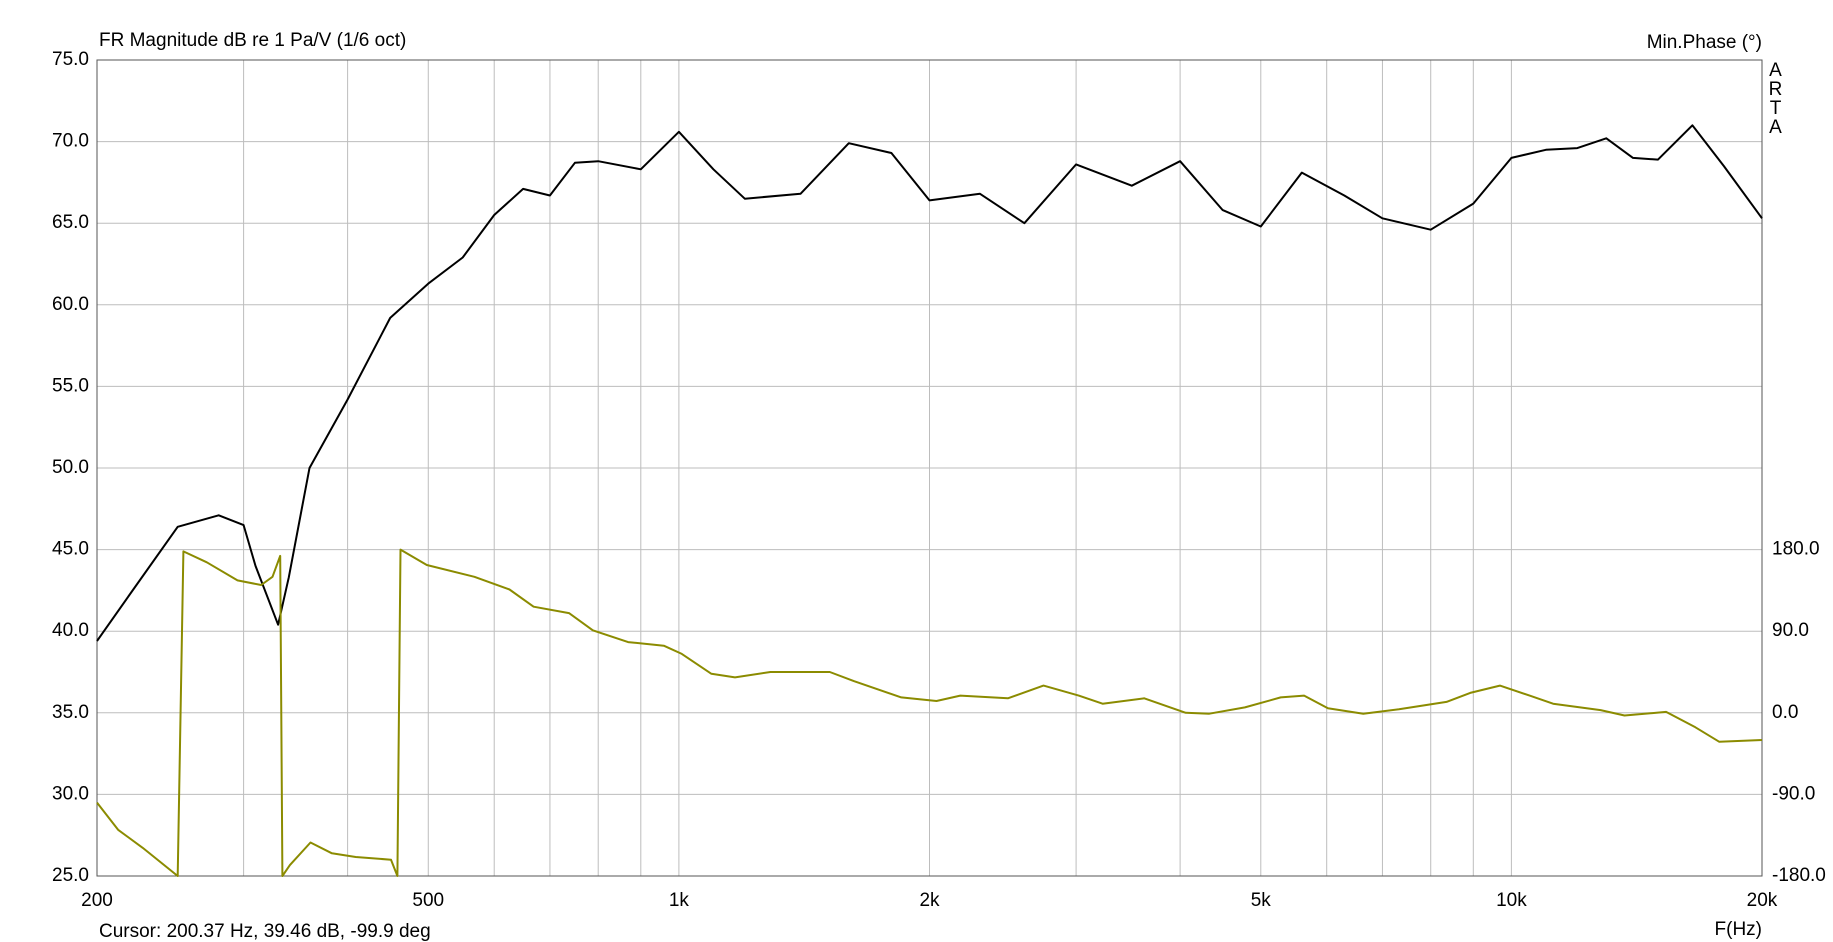 The width and height of the screenshot is (1833, 942). Describe the element at coordinates (70, 875) in the screenshot. I see `y-tick-label: 25.0` at that location.